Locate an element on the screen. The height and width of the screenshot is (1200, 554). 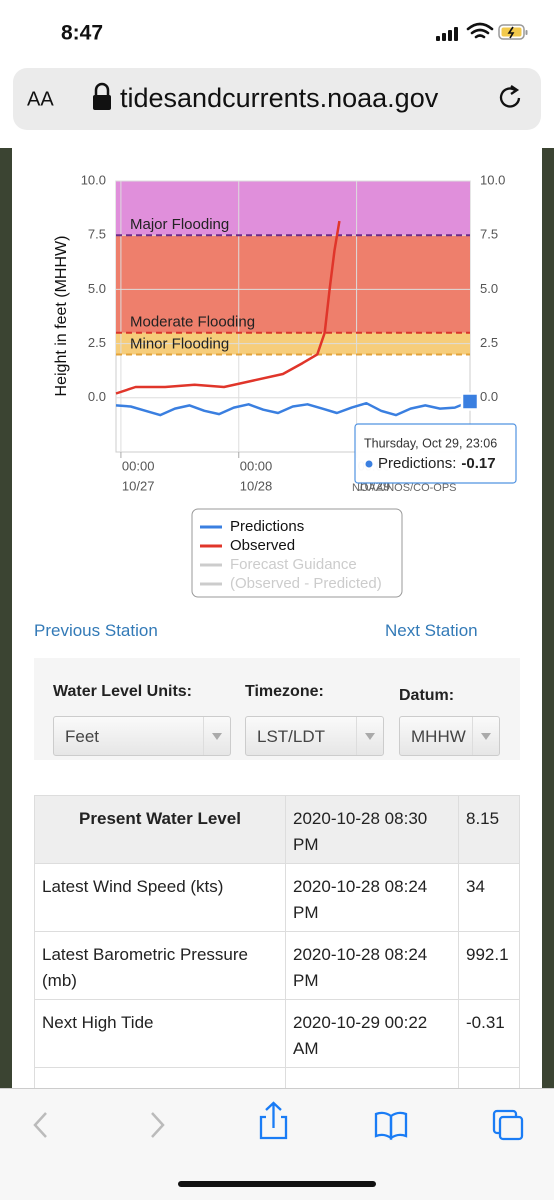
setting-label: Datum: is located at coordinates (427, 695).